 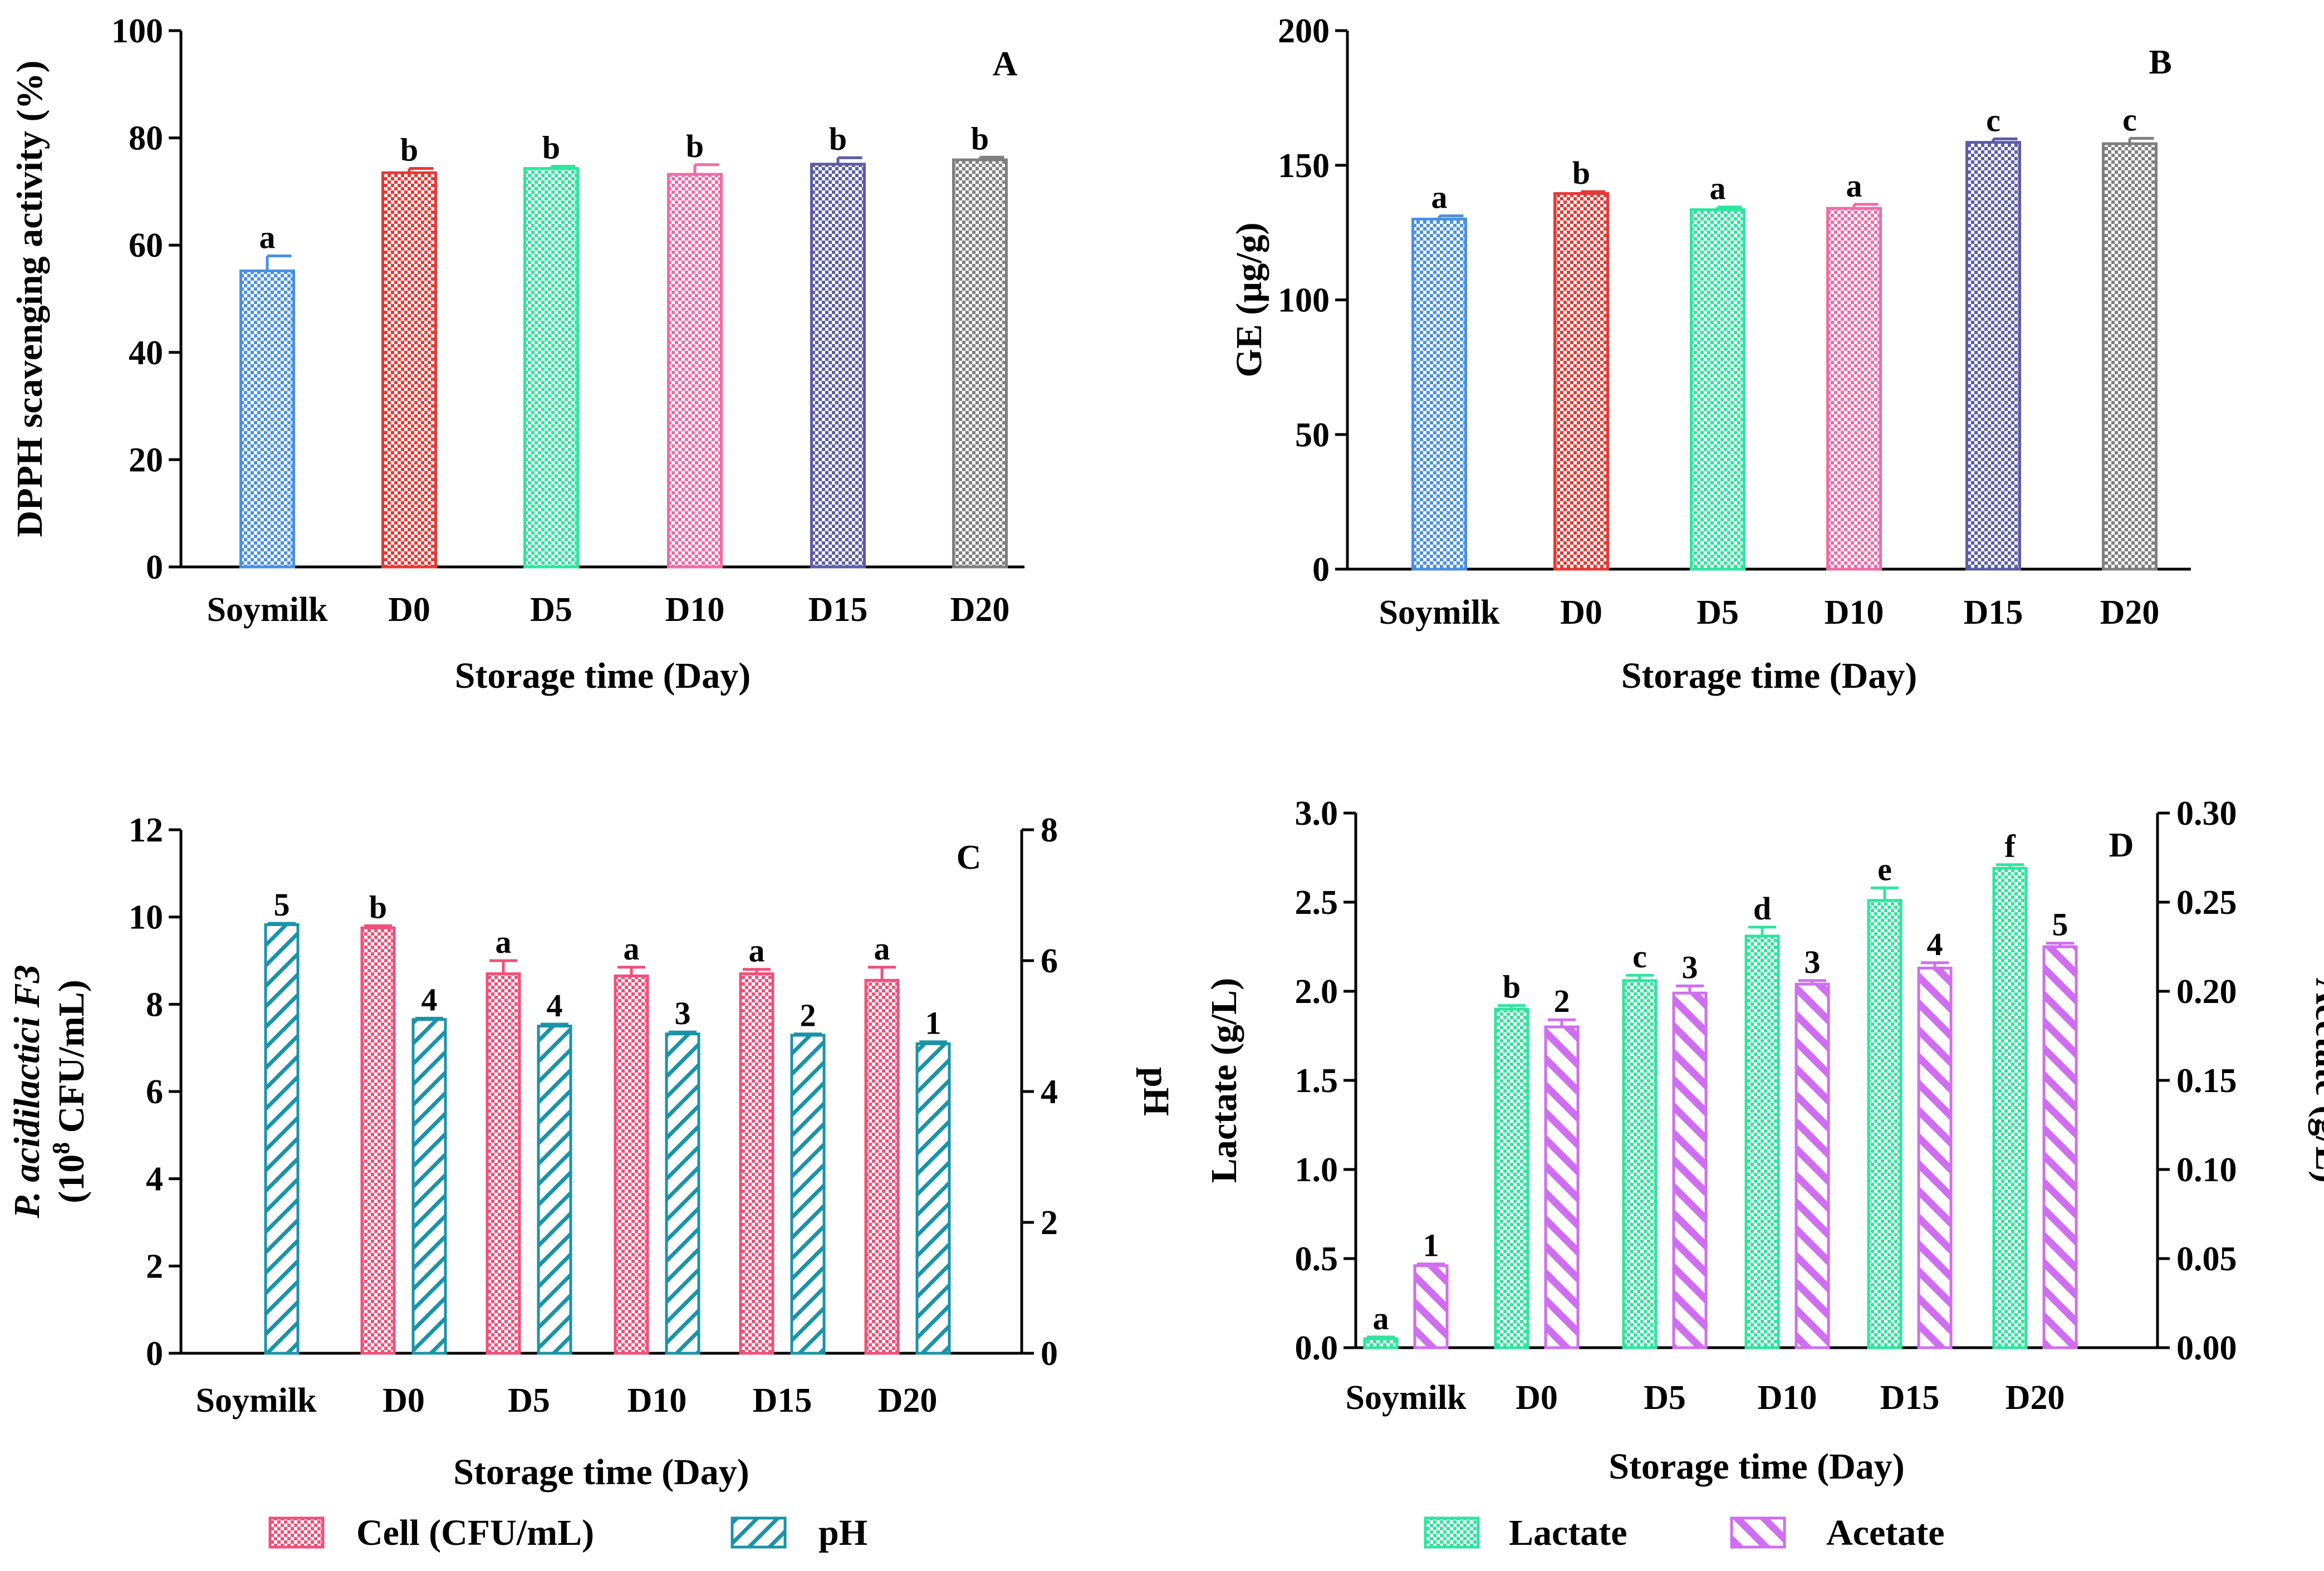 I want to click on legend-swatch-ph, so click(x=758, y=1532).